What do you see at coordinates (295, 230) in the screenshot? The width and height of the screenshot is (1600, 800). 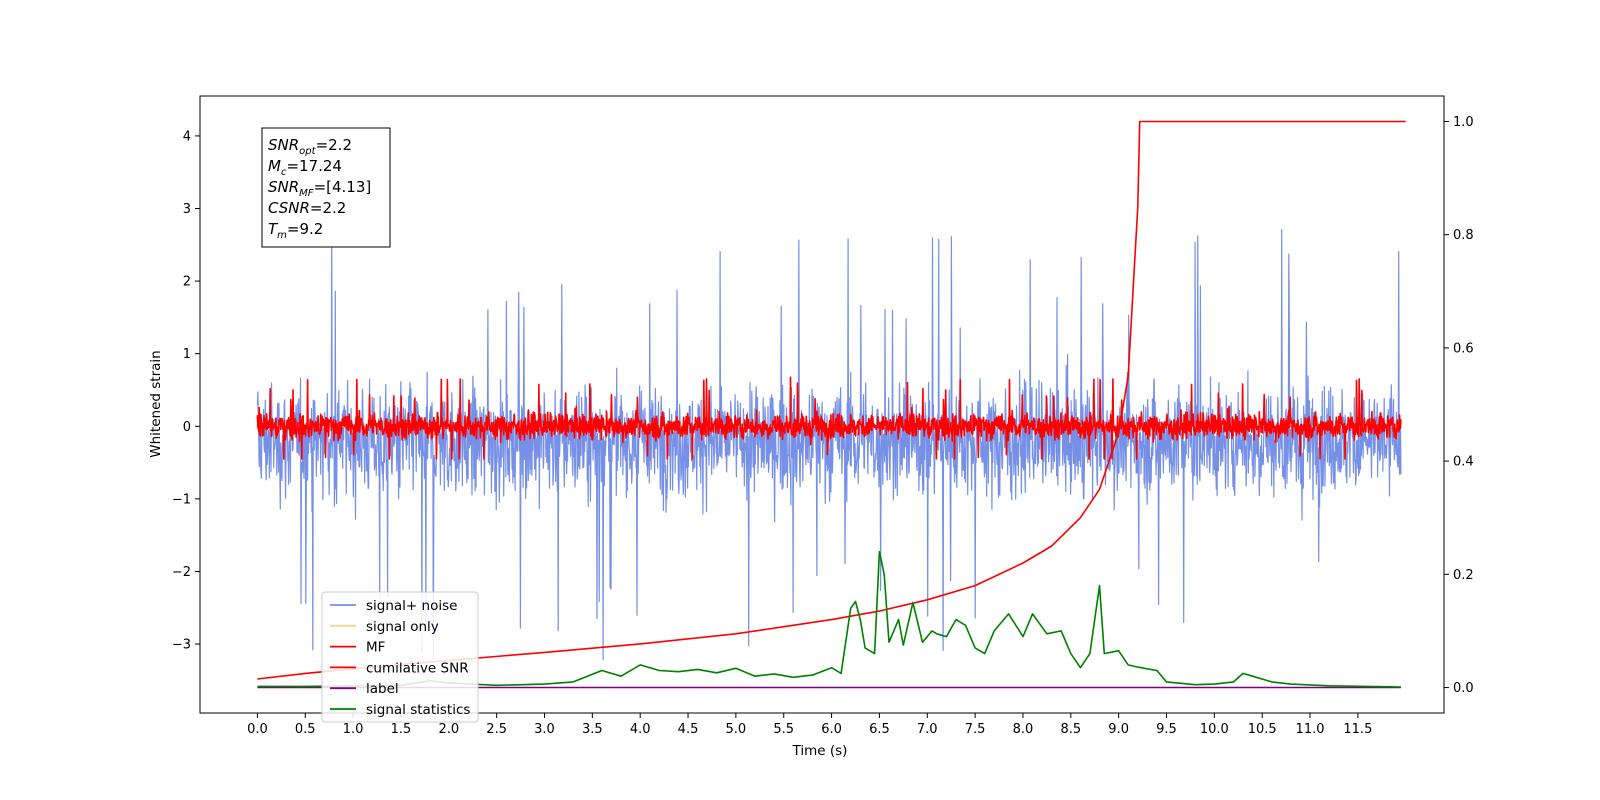 I see `info-line-tm: Tm=9.2` at bounding box center [295, 230].